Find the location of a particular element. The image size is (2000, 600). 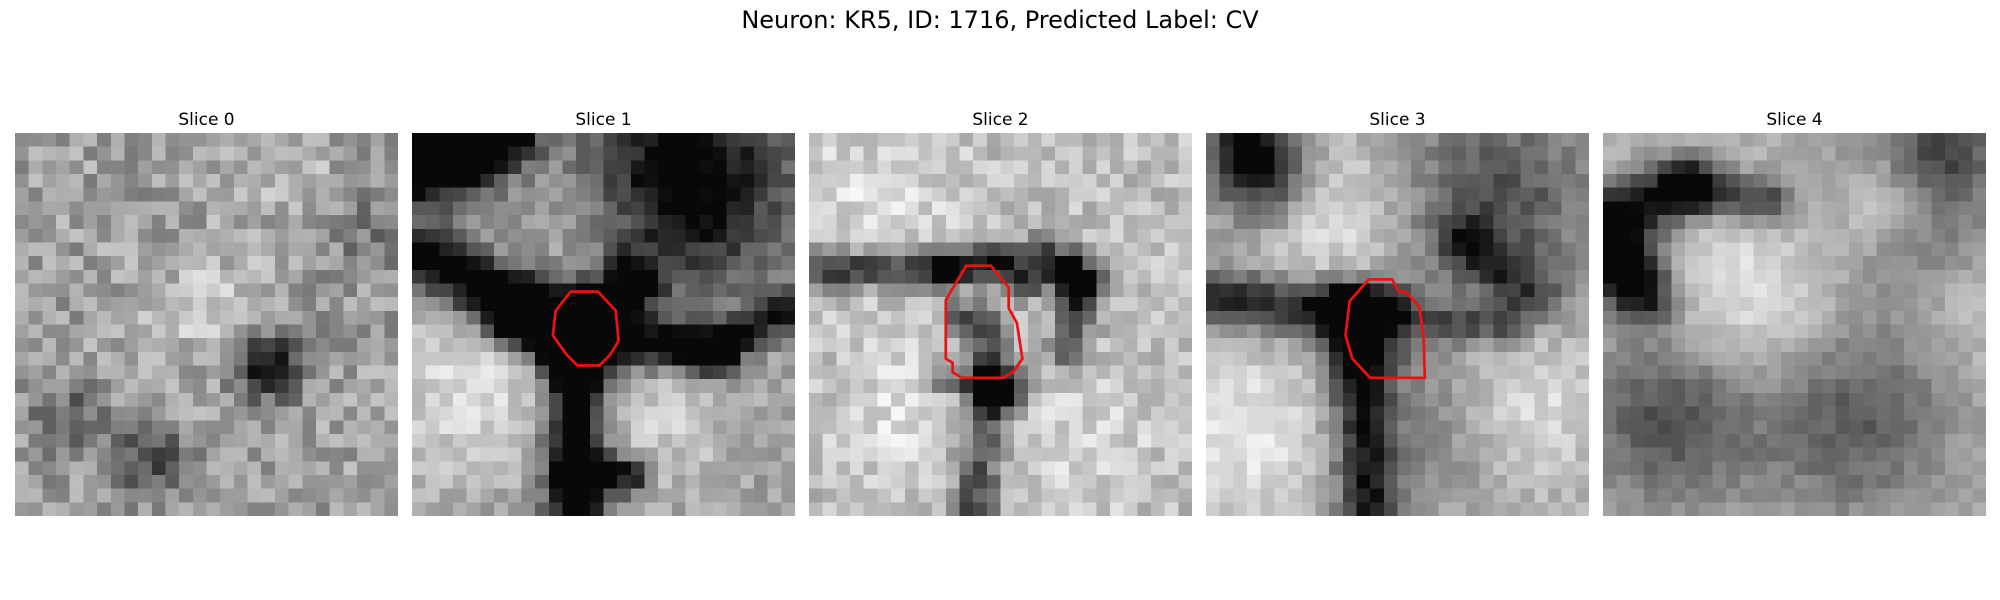

slice-panel-4: Slice 4 is located at coordinates (1794, 312).